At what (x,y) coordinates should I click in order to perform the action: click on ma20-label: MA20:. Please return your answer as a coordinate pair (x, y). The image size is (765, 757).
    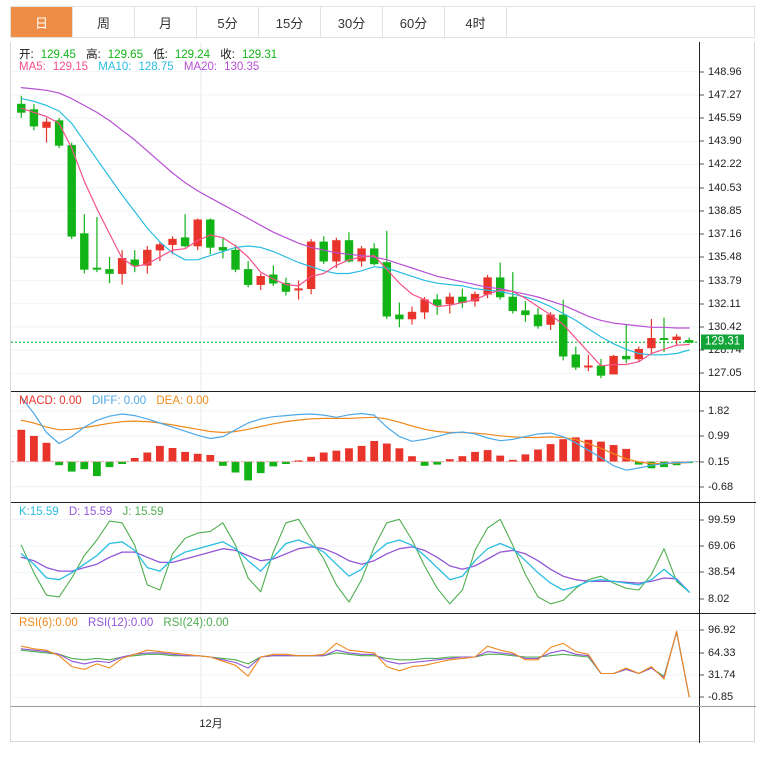
    Looking at the image, I should click on (200, 67).